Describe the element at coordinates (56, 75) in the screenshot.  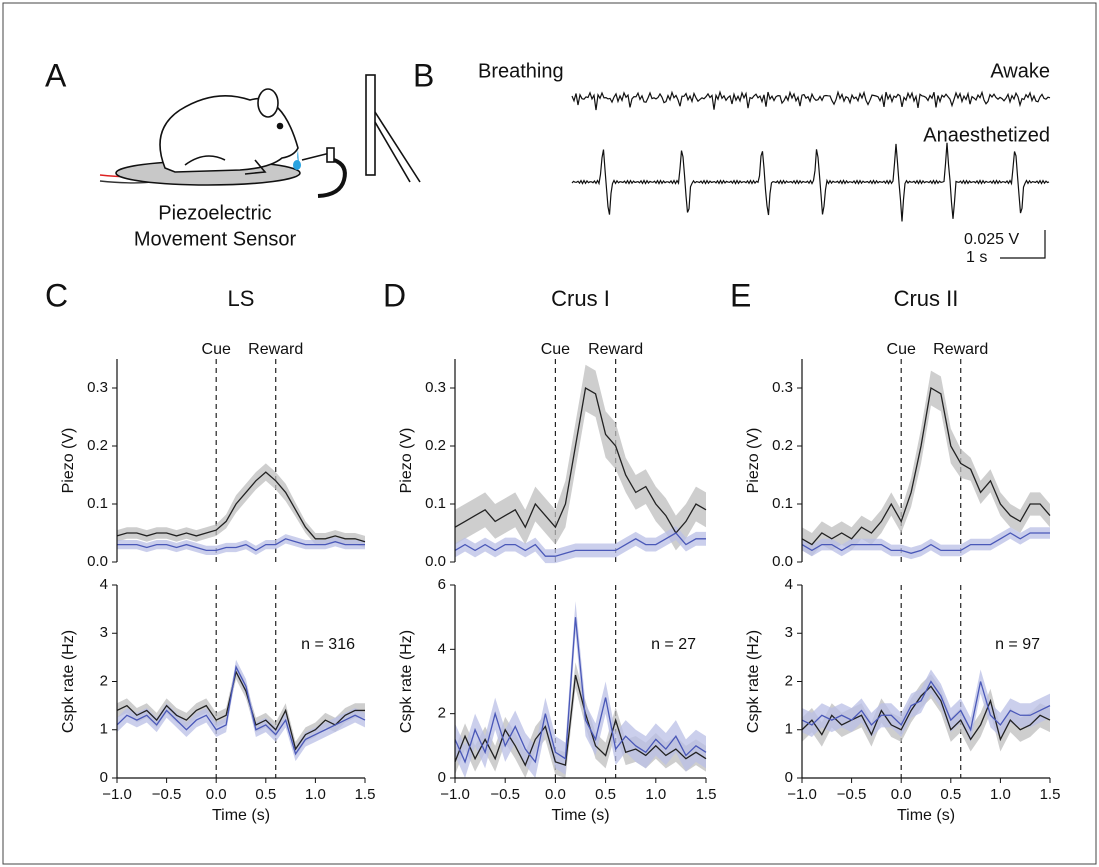
I see `panel-label: A` at that location.